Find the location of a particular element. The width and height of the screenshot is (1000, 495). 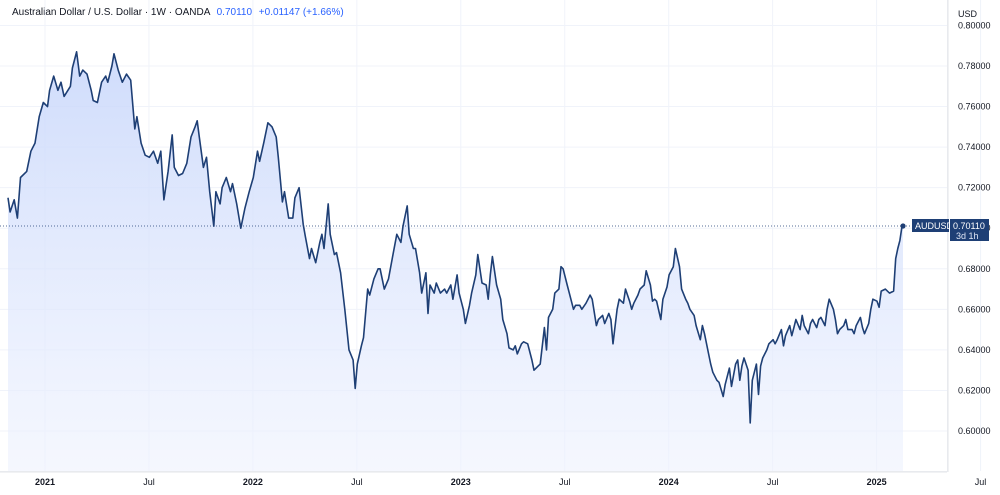

price-change: +0.01147 (+1.66%) is located at coordinates (301, 12).